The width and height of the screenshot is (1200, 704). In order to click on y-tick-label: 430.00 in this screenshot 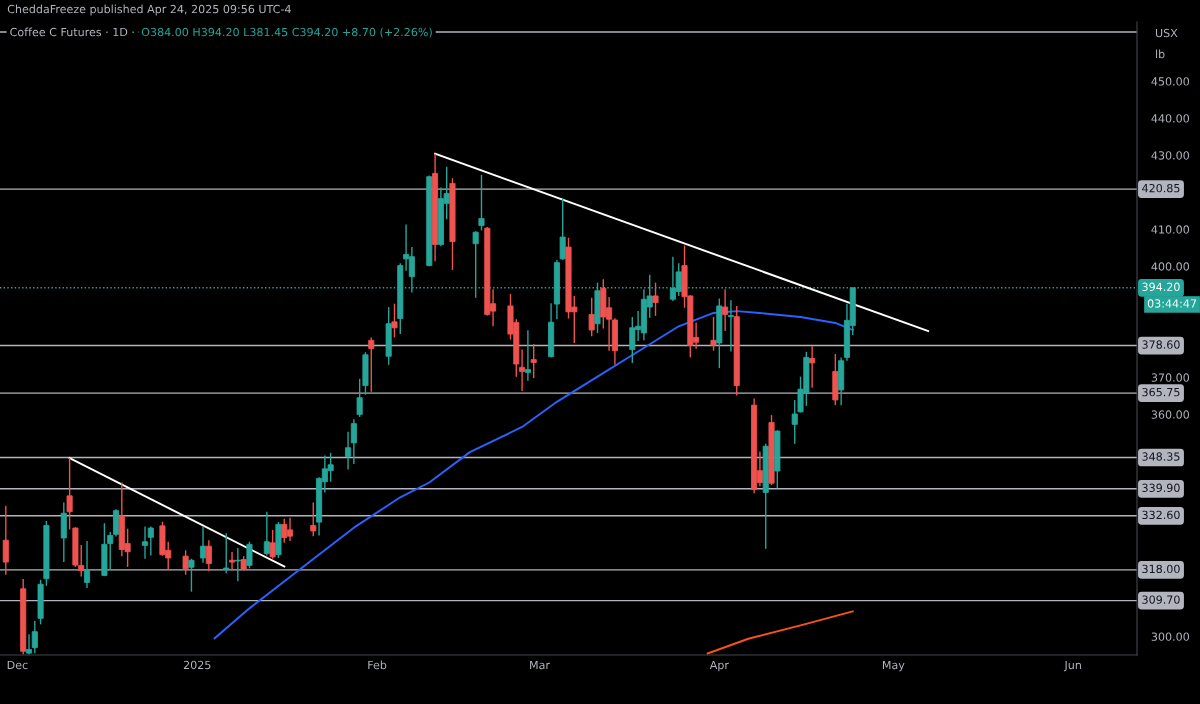, I will do `click(1170, 155)`.